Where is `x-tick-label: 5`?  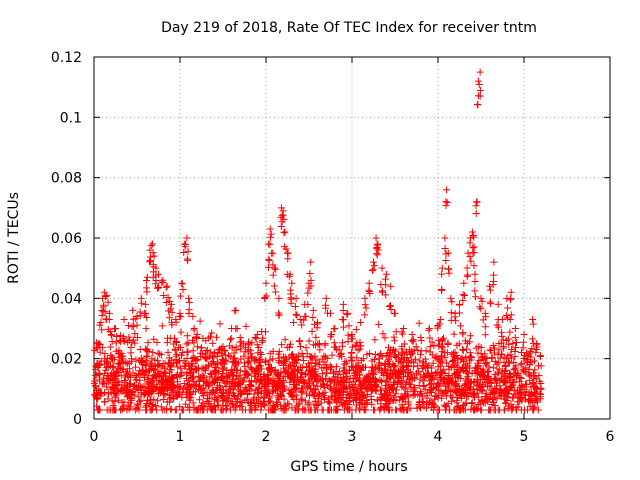 x-tick-label: 5 is located at coordinates (524, 437).